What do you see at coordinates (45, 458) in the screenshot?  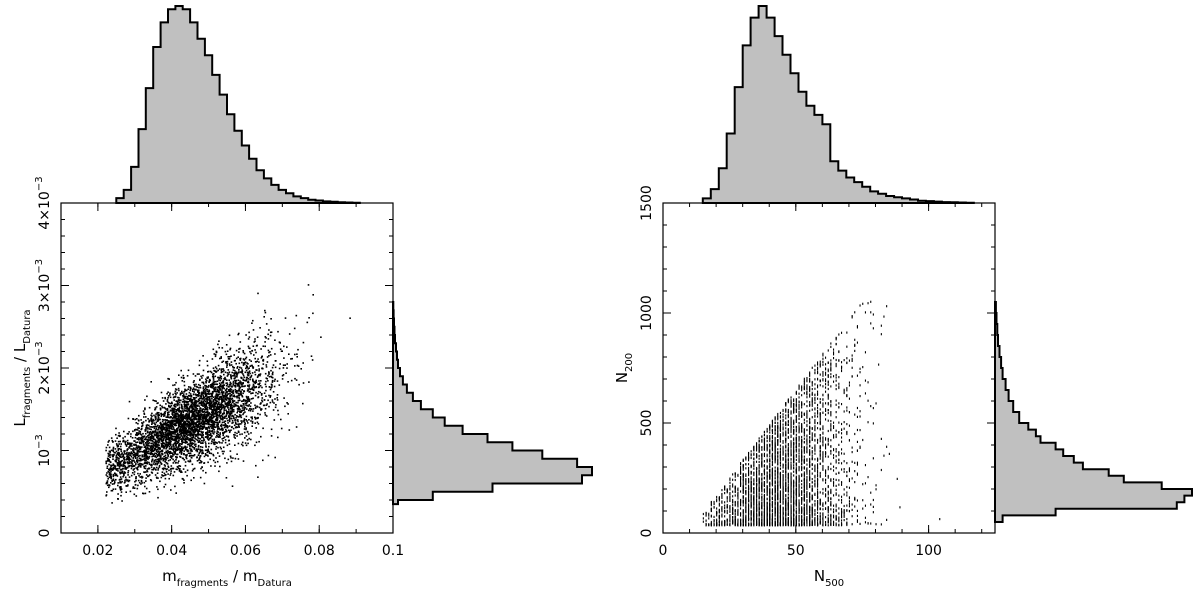 I see `y-tick-label-base: 10` at bounding box center [45, 458].